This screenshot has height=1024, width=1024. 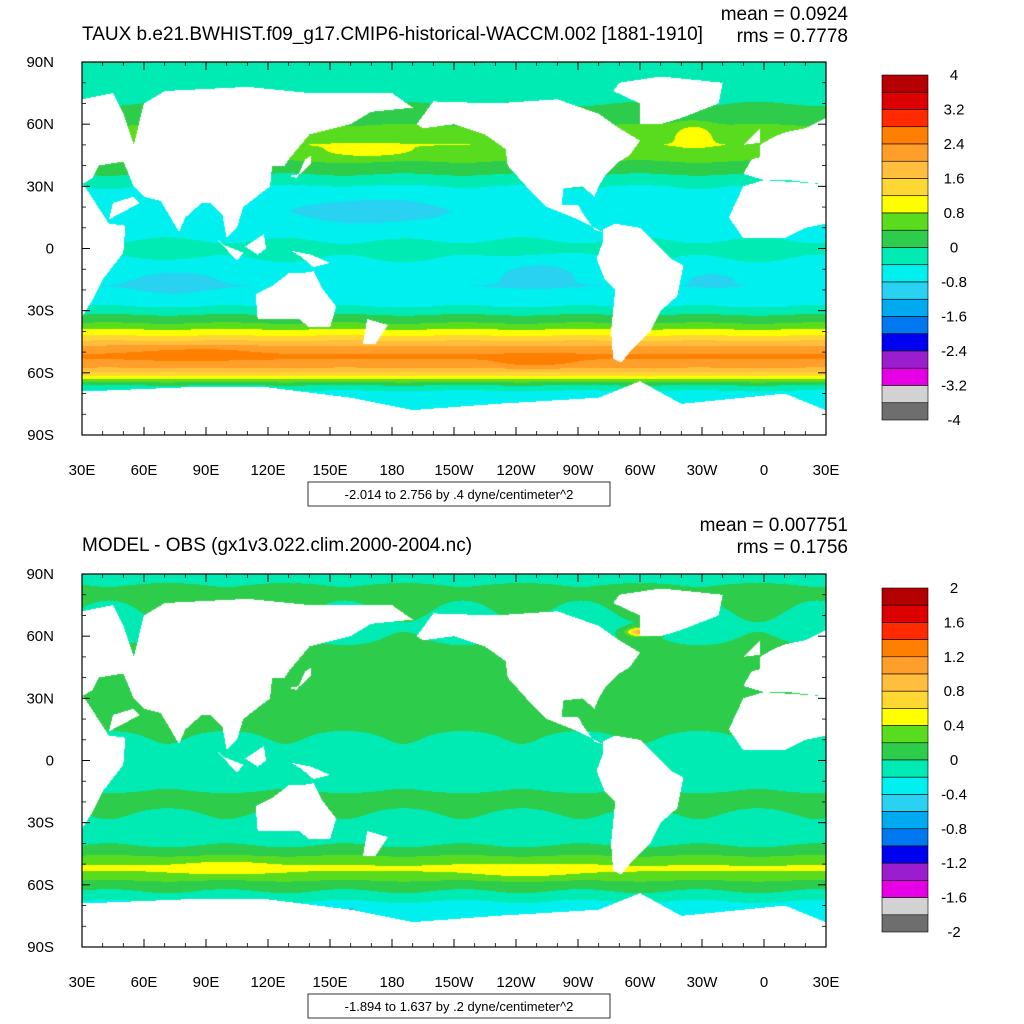 I want to click on colorbar-label: 2.4, so click(x=954, y=144).